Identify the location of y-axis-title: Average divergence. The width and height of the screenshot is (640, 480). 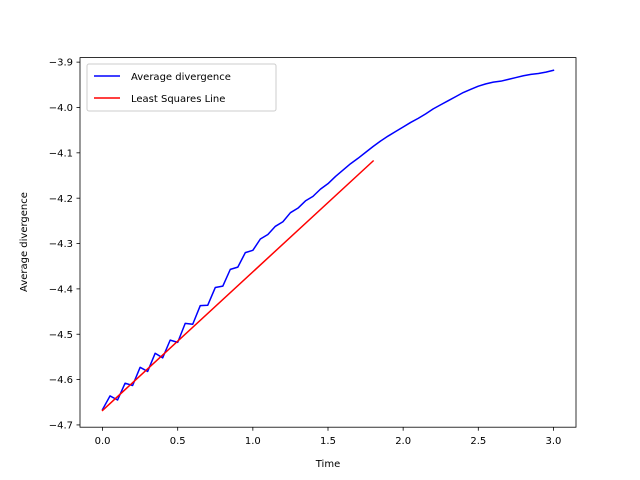
(24, 242).